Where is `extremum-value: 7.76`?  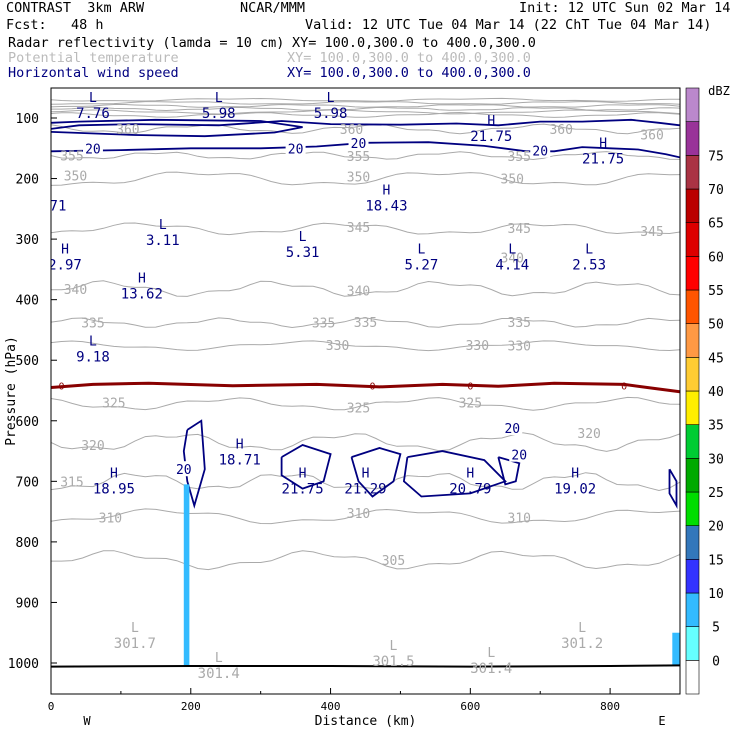 extremum-value: 7.76 is located at coordinates (93, 114).